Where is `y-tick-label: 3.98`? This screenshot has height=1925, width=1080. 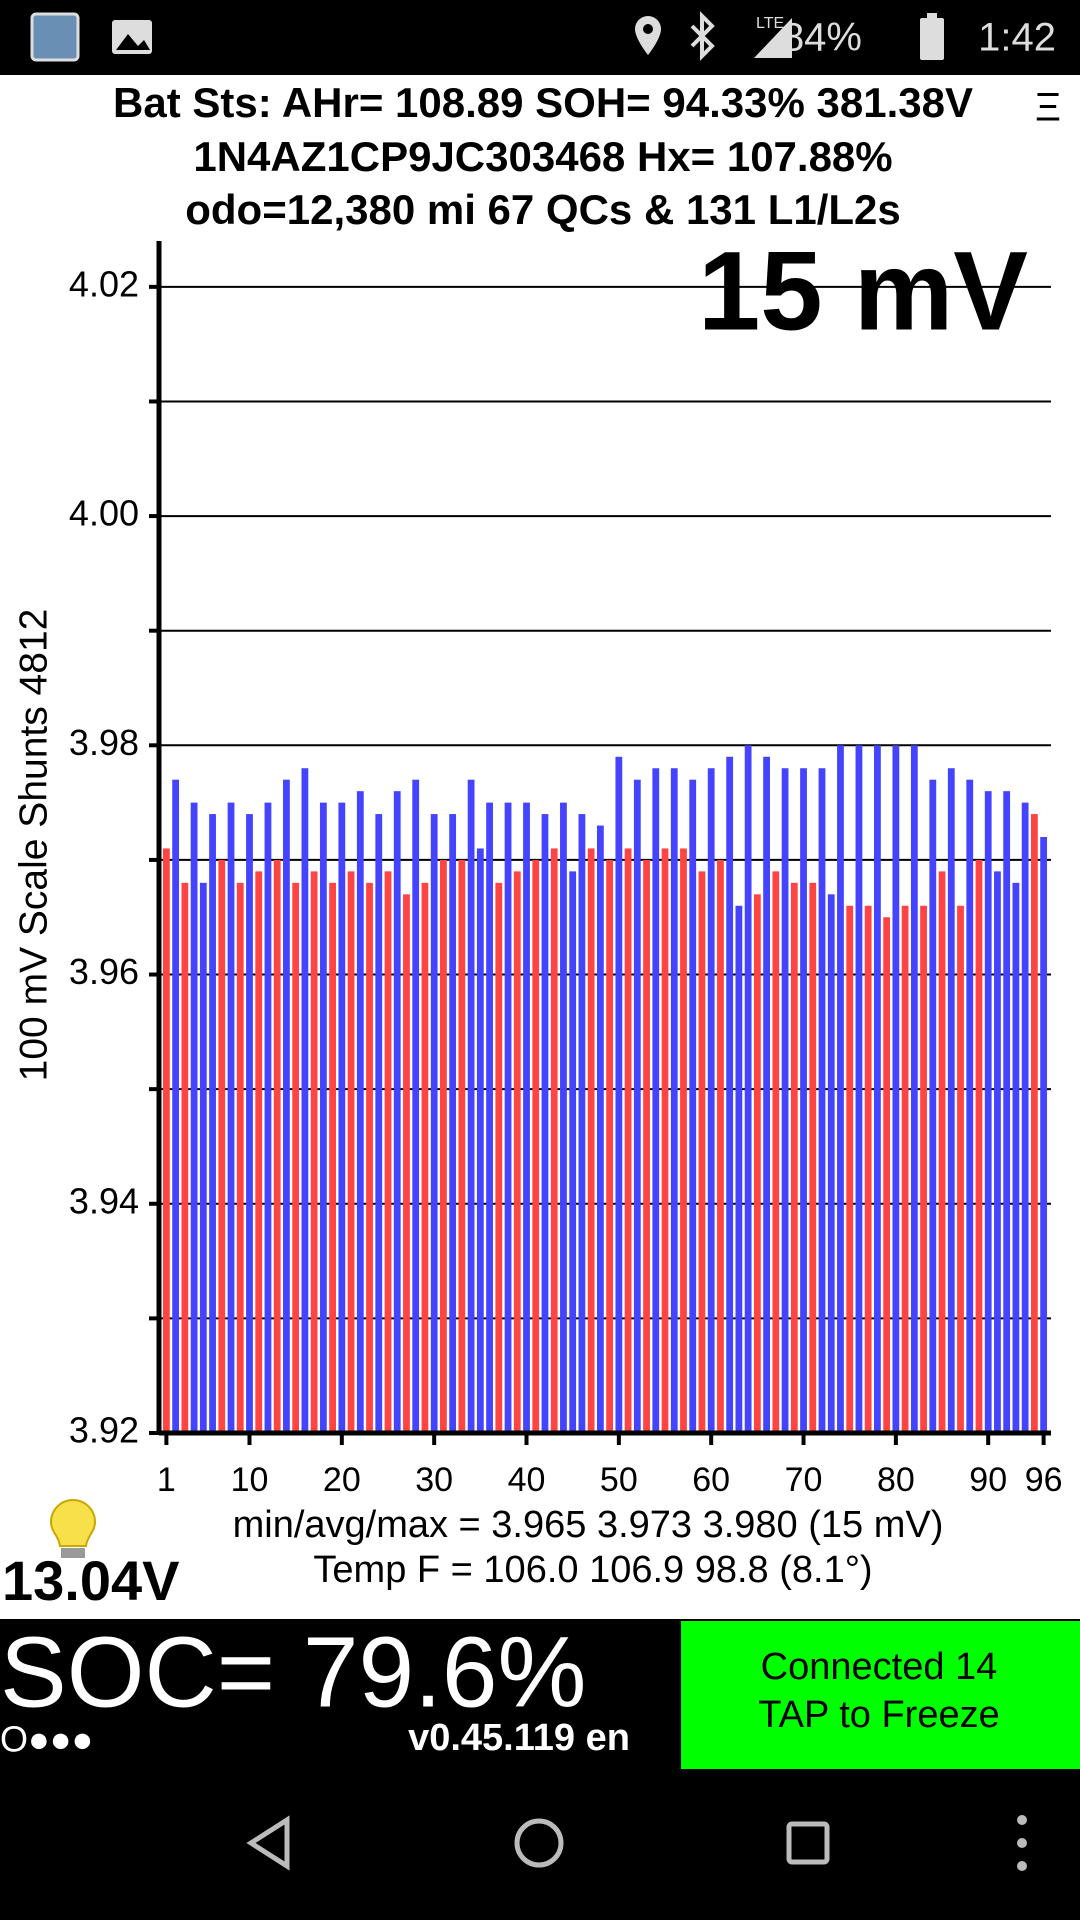 y-tick-label: 3.98 is located at coordinates (104, 742).